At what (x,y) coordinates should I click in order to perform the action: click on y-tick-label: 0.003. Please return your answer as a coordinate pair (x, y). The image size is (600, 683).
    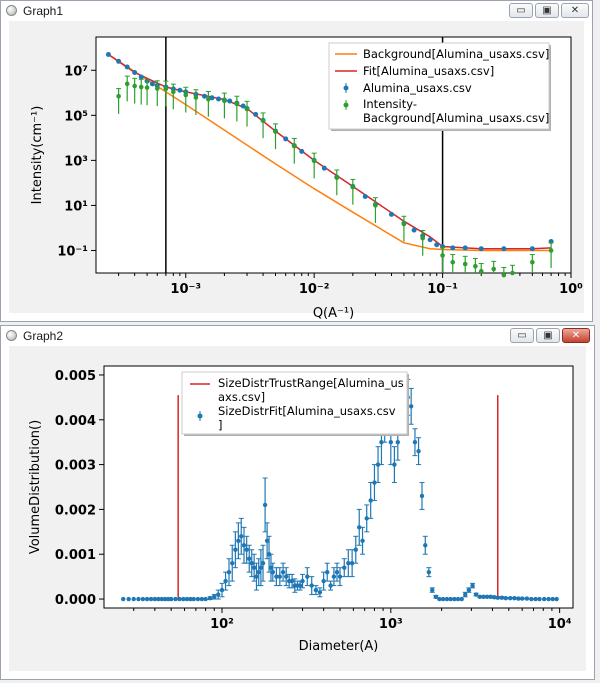
    Looking at the image, I should click on (75, 466).